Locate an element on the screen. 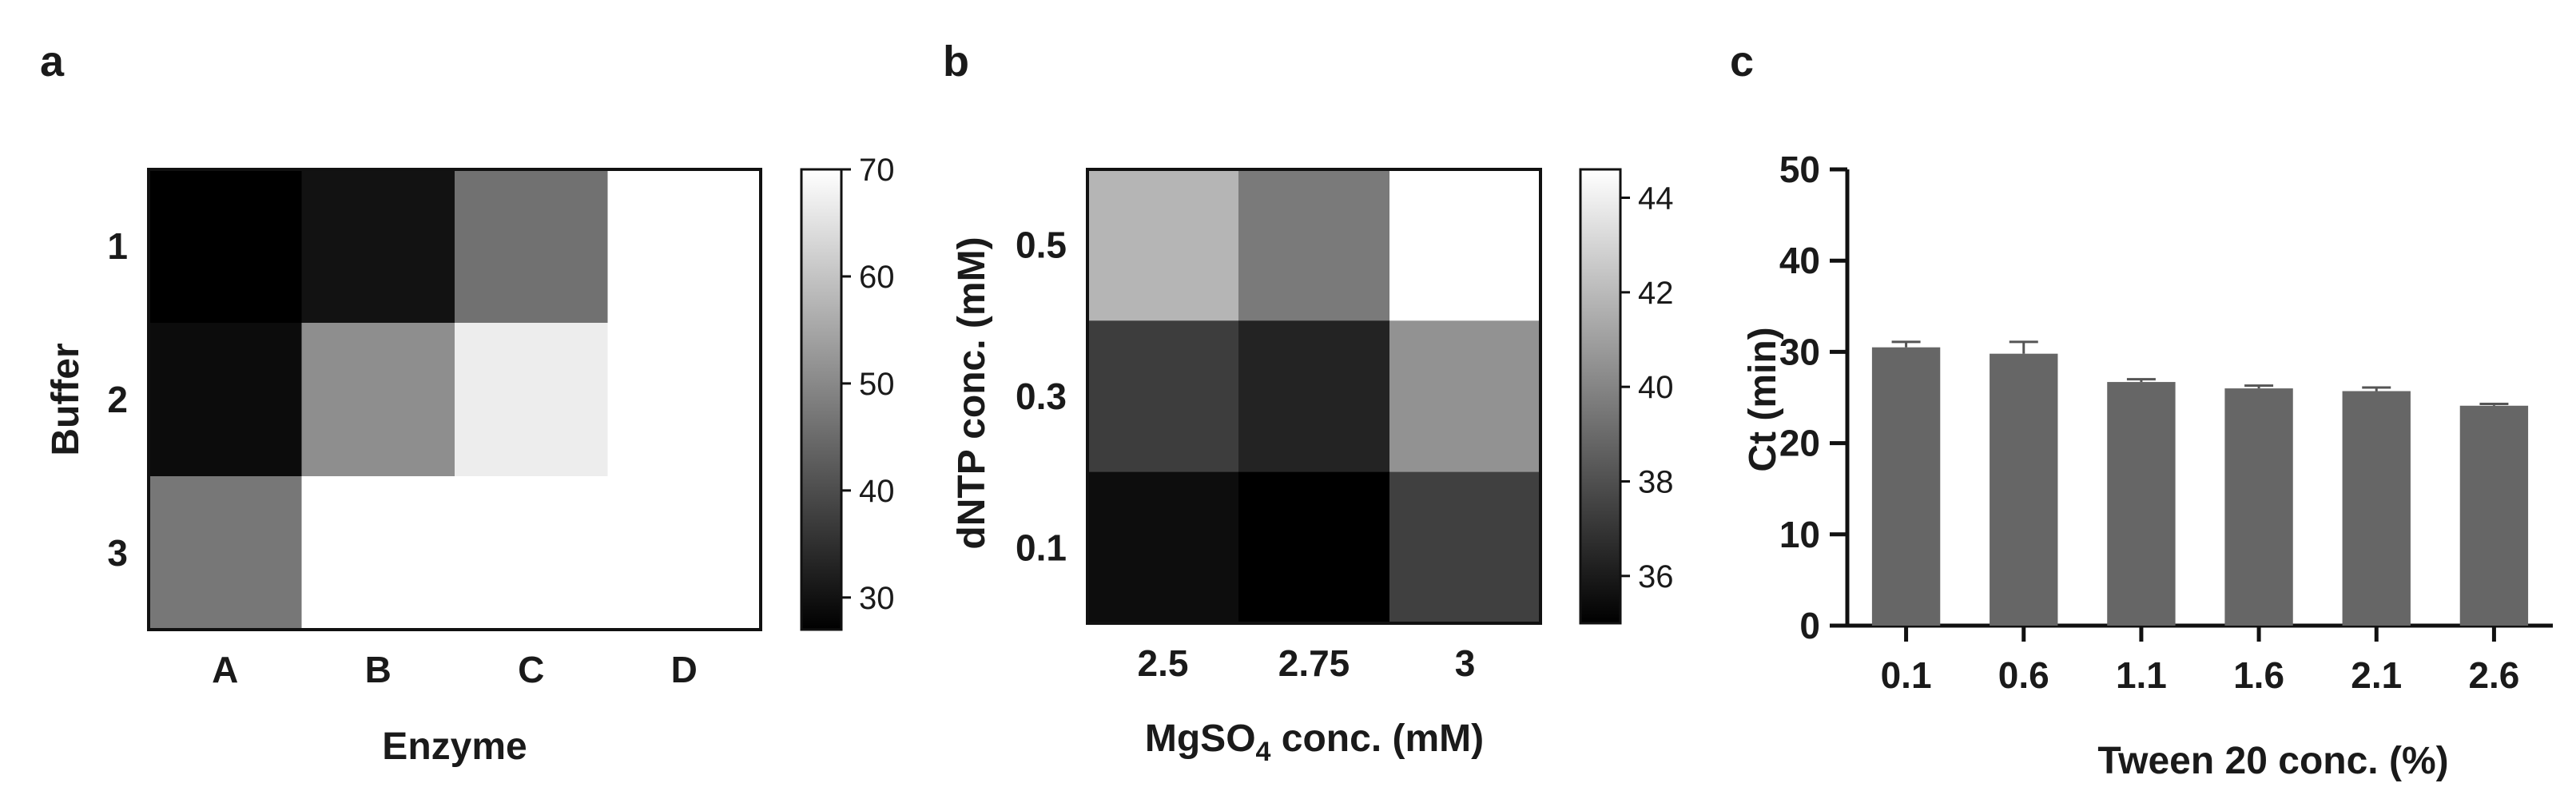 The height and width of the screenshot is (807, 2576). heatmap-b-x-tick-label: 3 is located at coordinates (1465, 663).